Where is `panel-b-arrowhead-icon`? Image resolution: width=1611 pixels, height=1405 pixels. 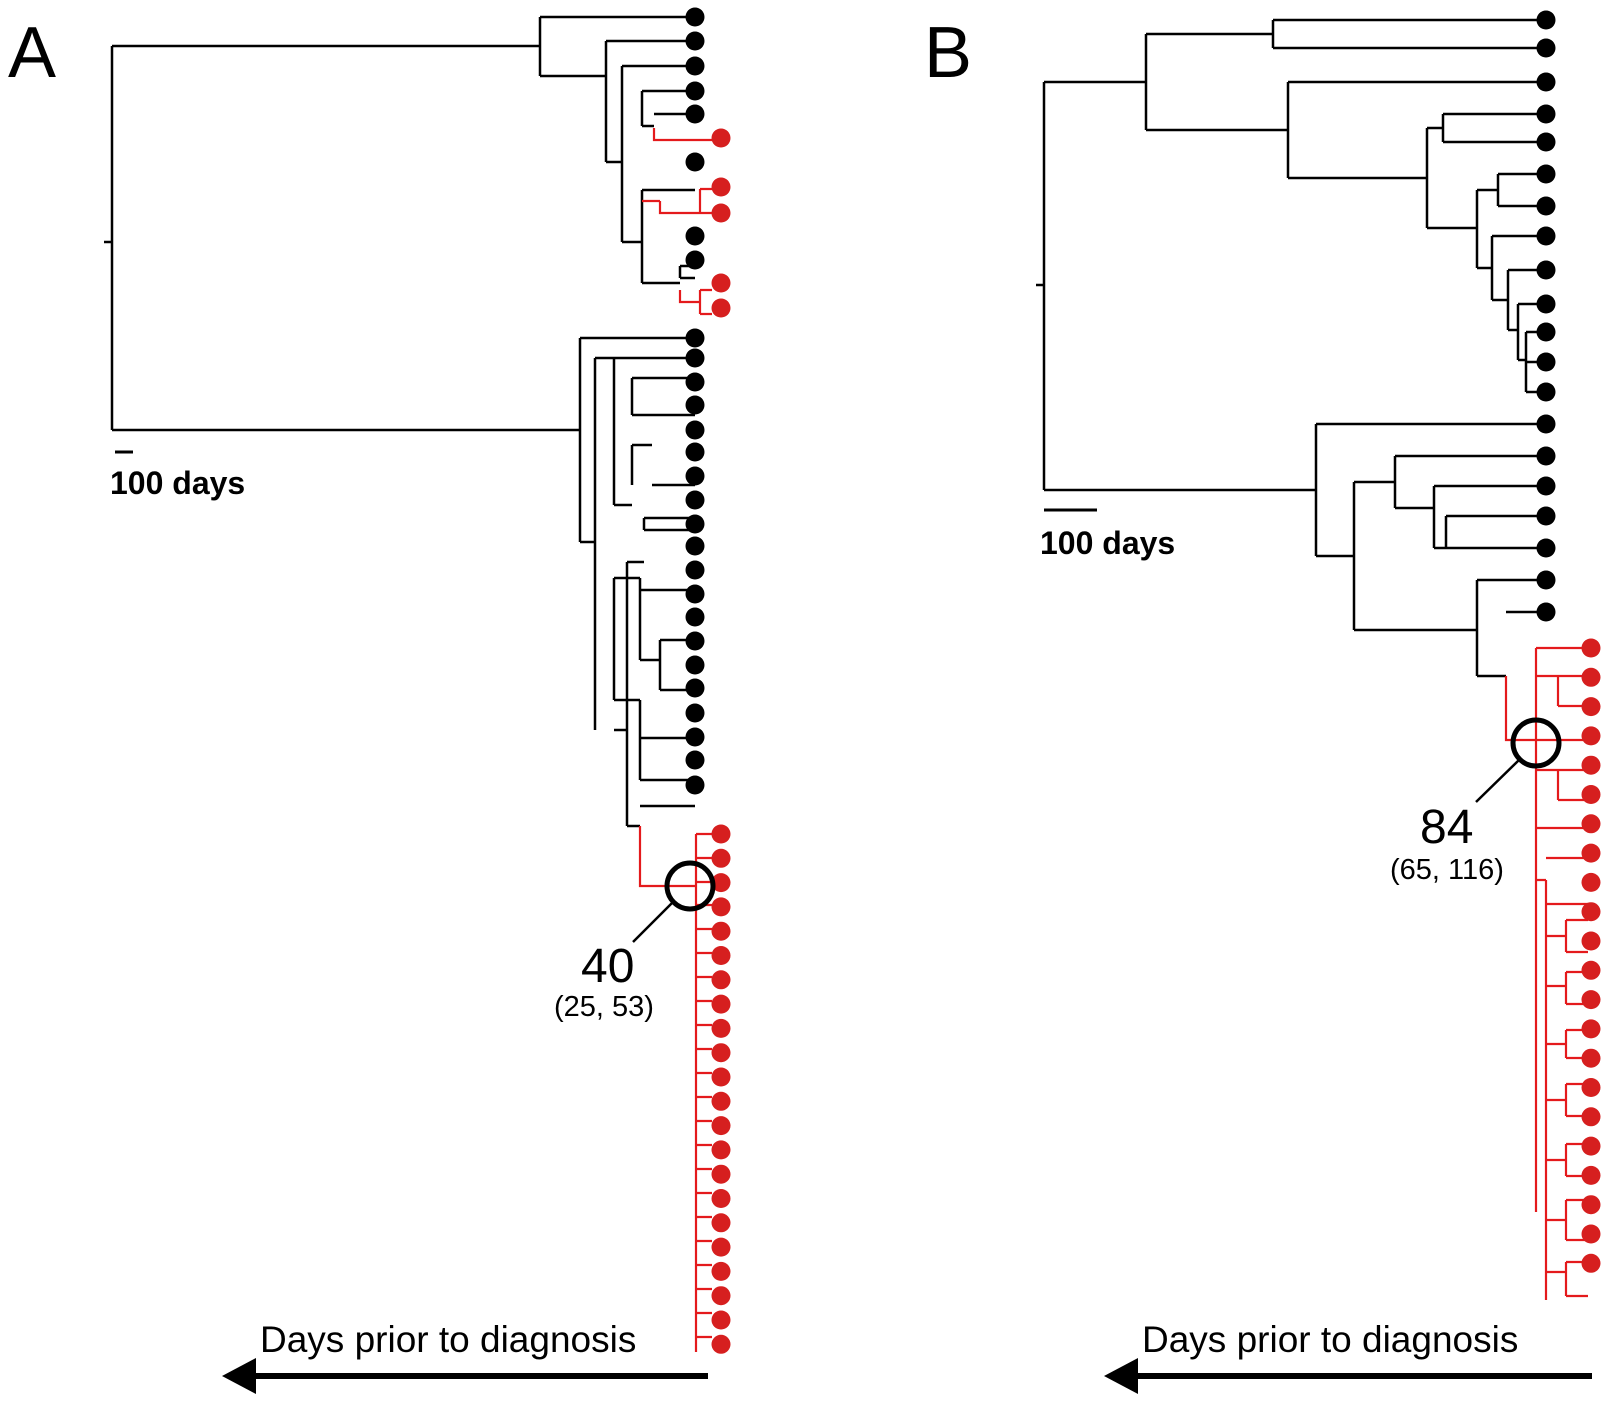
panel-b-arrowhead-icon is located at coordinates (1121, 1376).